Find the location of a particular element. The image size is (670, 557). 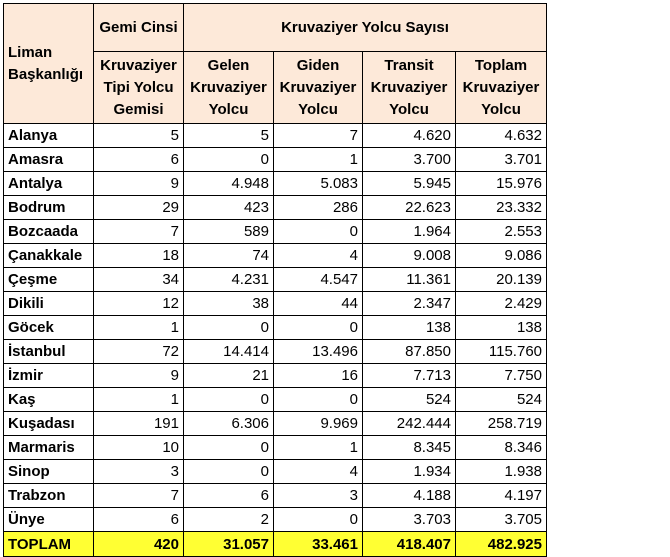

ships-cell: 3 is located at coordinates (138, 471).